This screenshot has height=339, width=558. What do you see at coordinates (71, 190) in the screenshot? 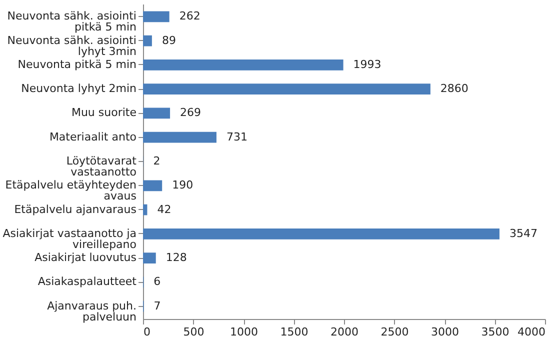
I see `y-tick-label: Etäpalvelu etäyhteyden avaus` at bounding box center [71, 190].